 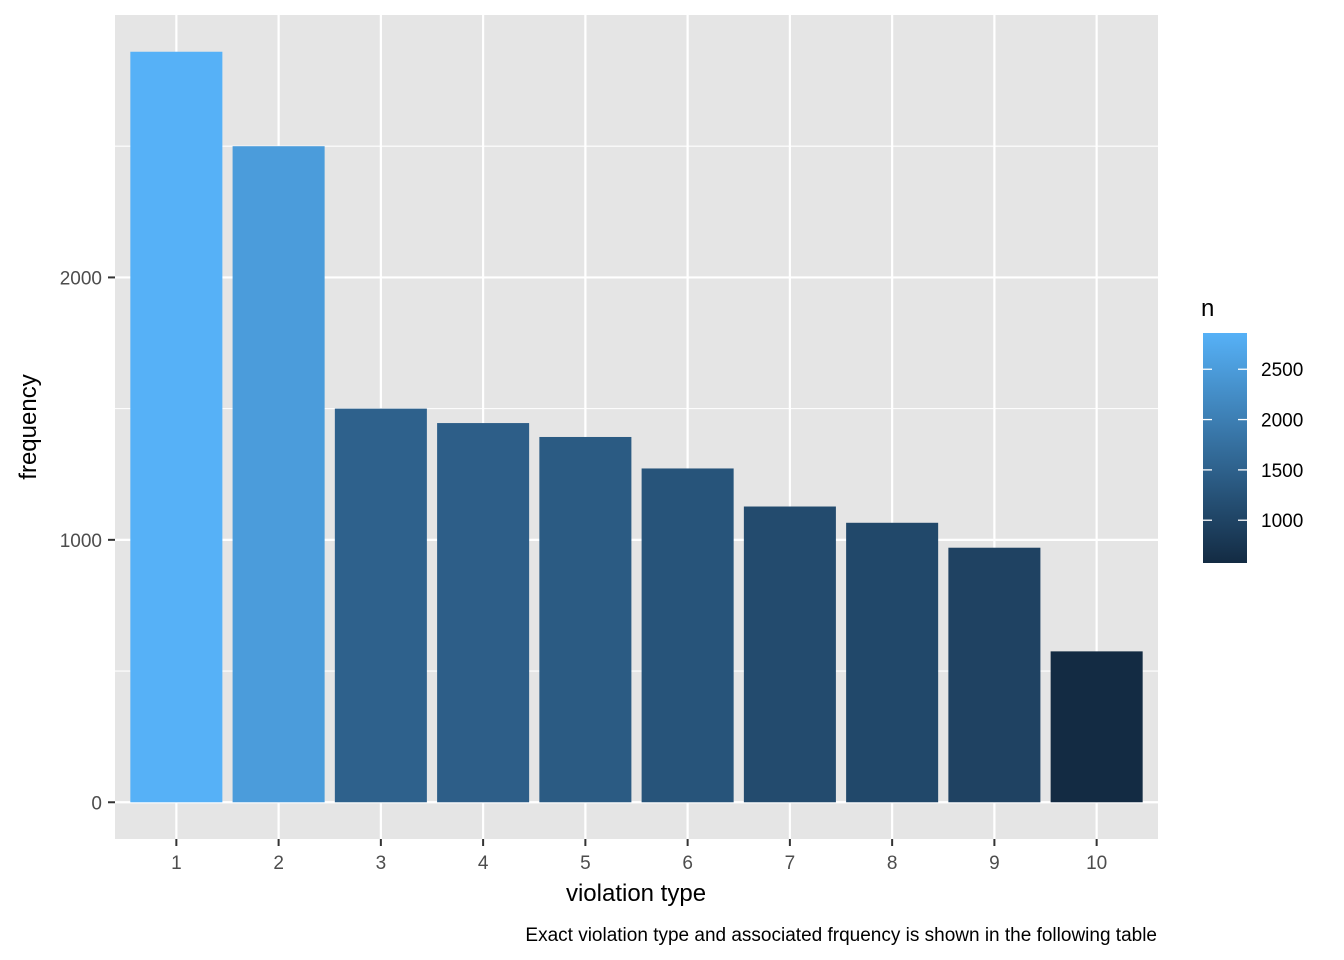 I want to click on color-legend: n 1000 1500 2000 2500, so click(x=1252, y=429).